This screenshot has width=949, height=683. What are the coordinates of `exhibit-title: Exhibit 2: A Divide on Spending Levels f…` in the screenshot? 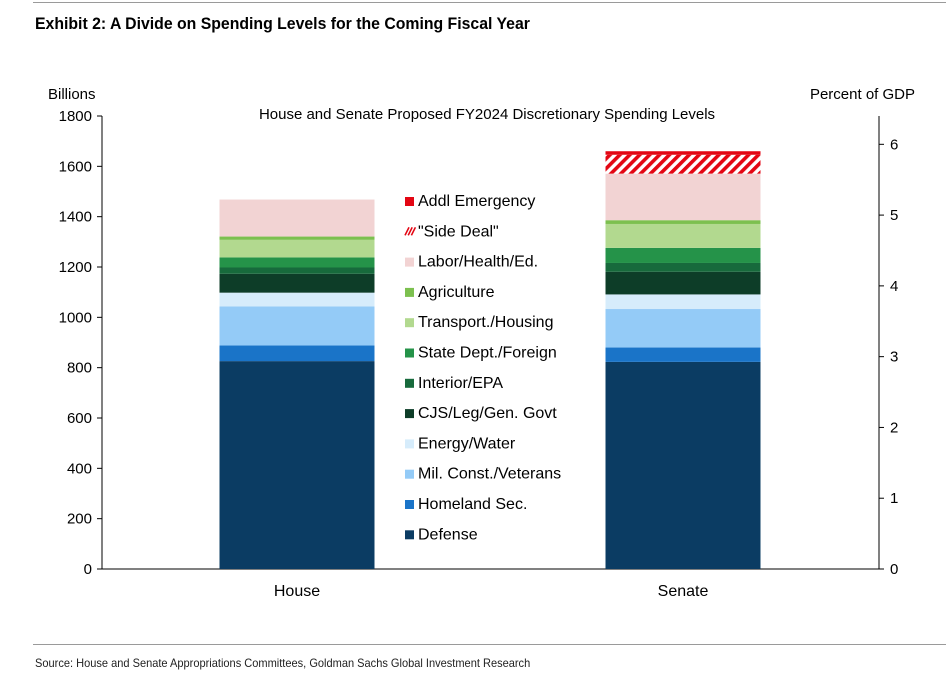 It's located at (282, 23).